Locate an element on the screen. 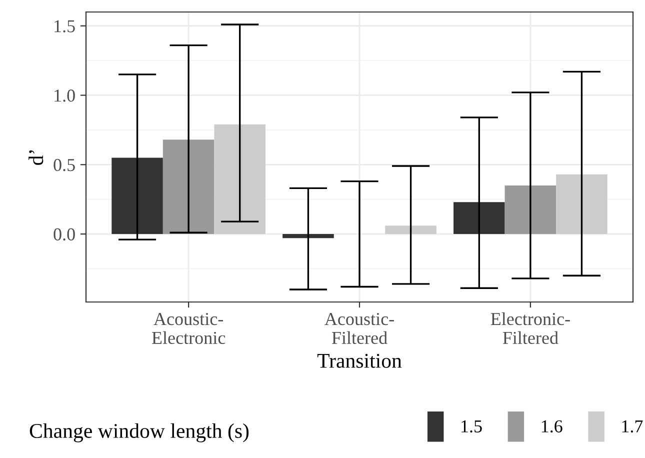 The height and width of the screenshot is (458, 645). y-tick-label: 0.5 is located at coordinates (64, 165).